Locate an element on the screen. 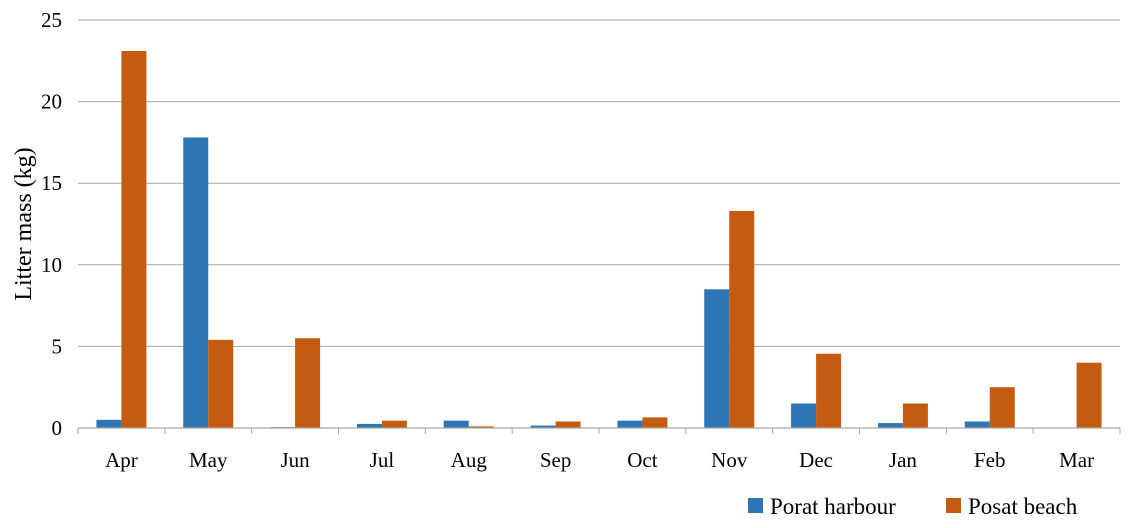 The image size is (1135, 528). x-tick-label: May is located at coordinates (208, 460).